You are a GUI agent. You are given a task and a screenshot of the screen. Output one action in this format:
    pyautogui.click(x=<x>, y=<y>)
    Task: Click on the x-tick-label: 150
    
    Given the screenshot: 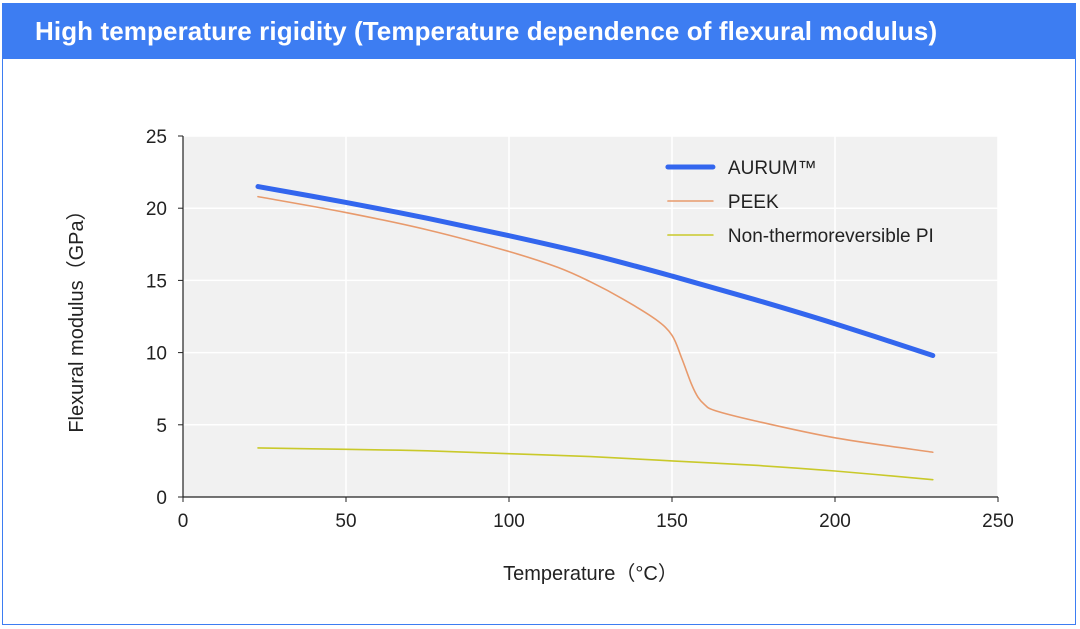 What is the action you would take?
    pyautogui.click(x=672, y=521)
    